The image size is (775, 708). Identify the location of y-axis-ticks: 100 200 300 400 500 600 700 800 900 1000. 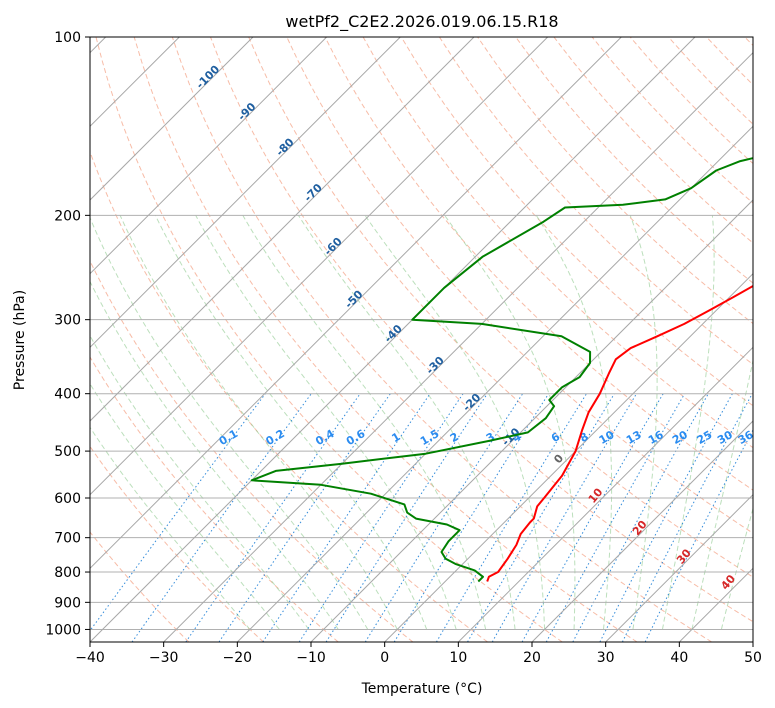
(67, 334).